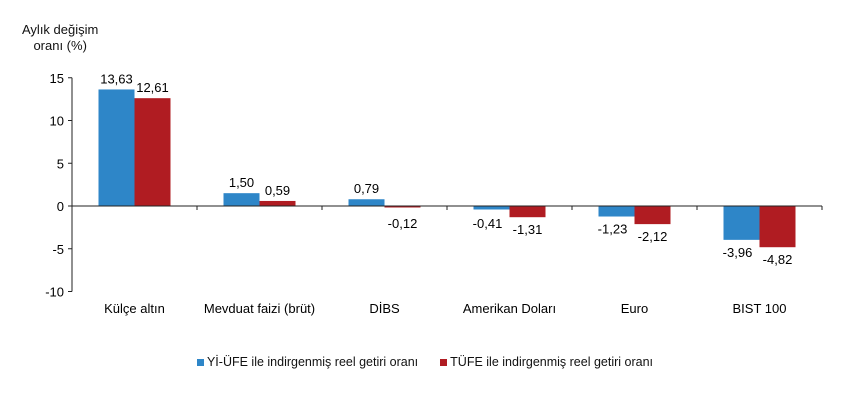 This screenshot has height=415, width=850. Describe the element at coordinates (778, 259) in the screenshot. I see `data-label: -4,82` at that location.